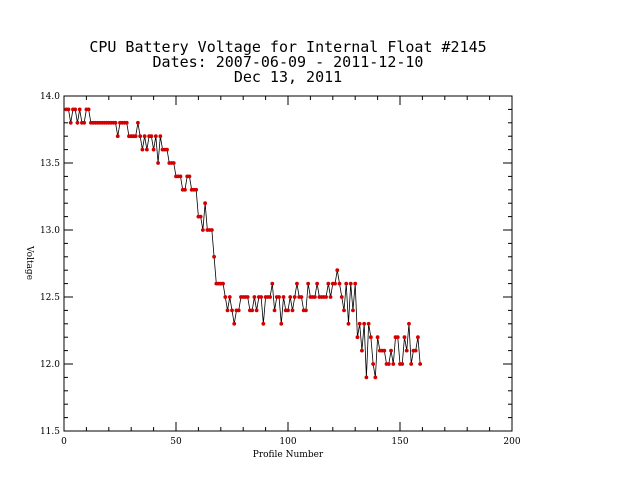 This screenshot has height=480, width=640. What do you see at coordinates (50, 97) in the screenshot?
I see `y-tick-label: 14.0` at bounding box center [50, 97].